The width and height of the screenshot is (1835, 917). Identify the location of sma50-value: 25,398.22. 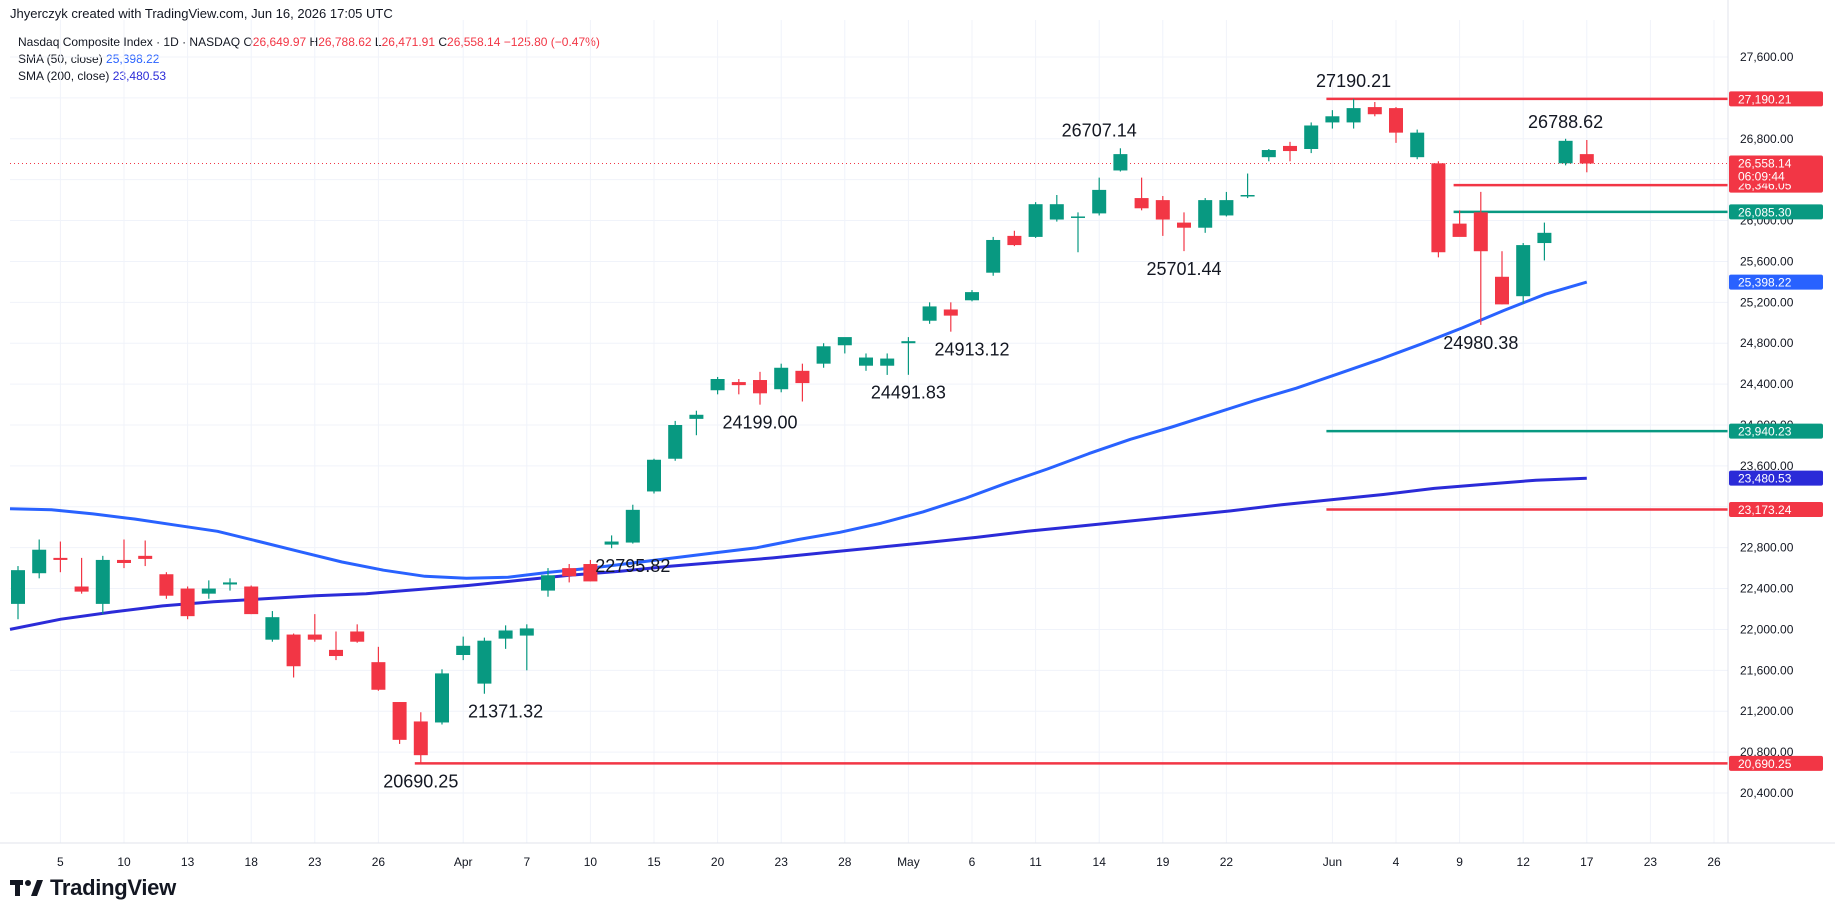
(133, 59).